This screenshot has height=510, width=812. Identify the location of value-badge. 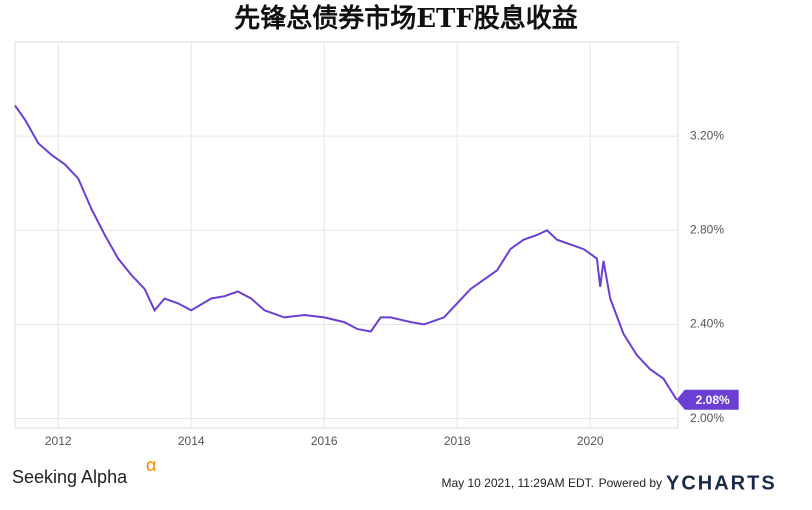
(707, 399).